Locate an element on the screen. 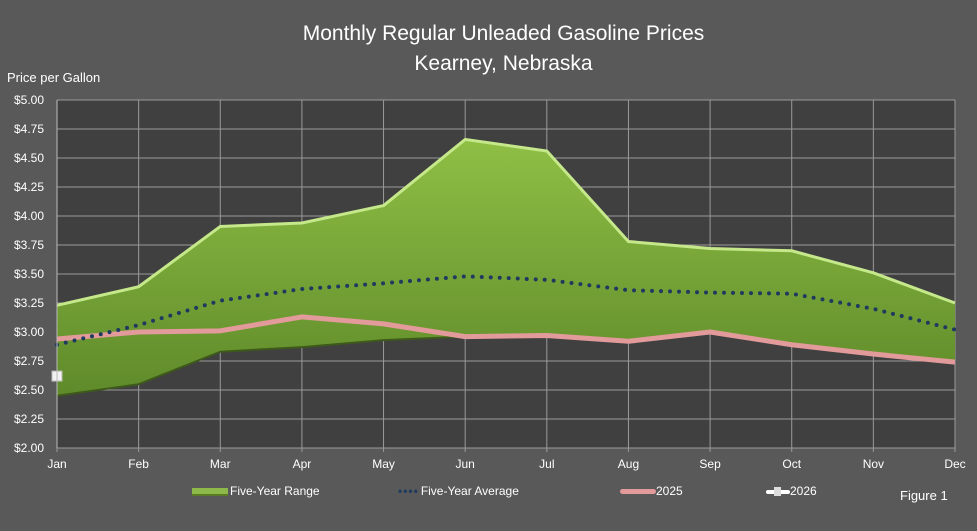 The width and height of the screenshot is (977, 531). x-tick-label: Nov is located at coordinates (873, 464).